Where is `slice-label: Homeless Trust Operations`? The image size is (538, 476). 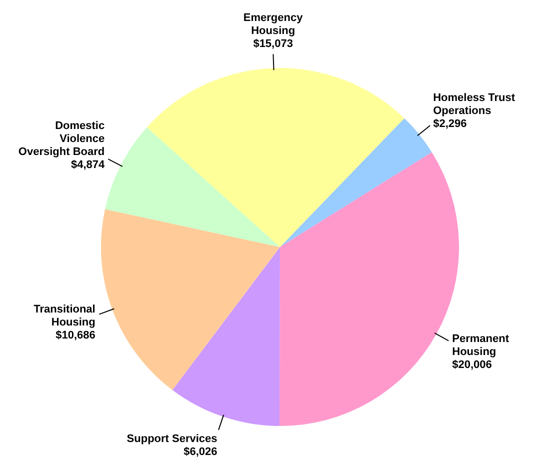 slice-label: Homeless Trust Operations is located at coordinates (474, 105).